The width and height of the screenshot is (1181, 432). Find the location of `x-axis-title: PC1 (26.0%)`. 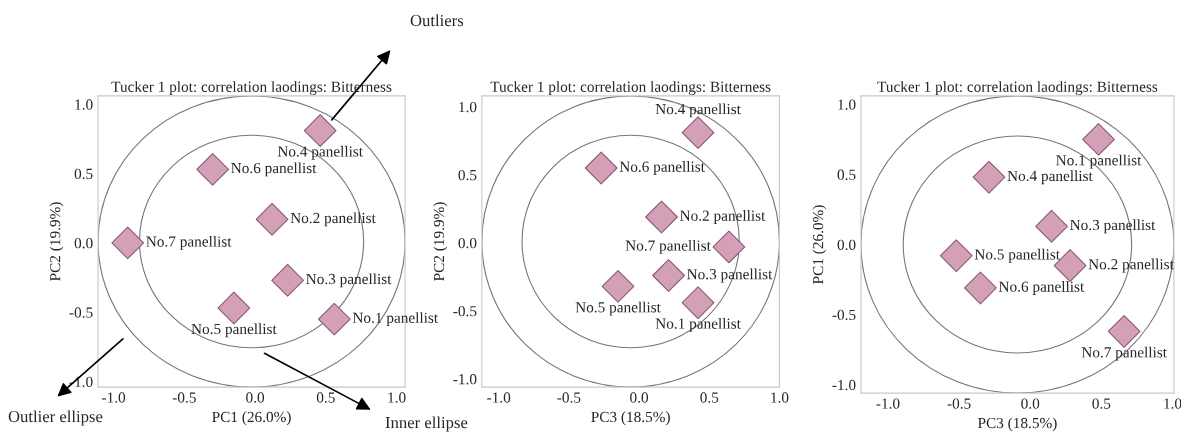

x-axis-title: PC1 (26.0%) is located at coordinates (251, 418).